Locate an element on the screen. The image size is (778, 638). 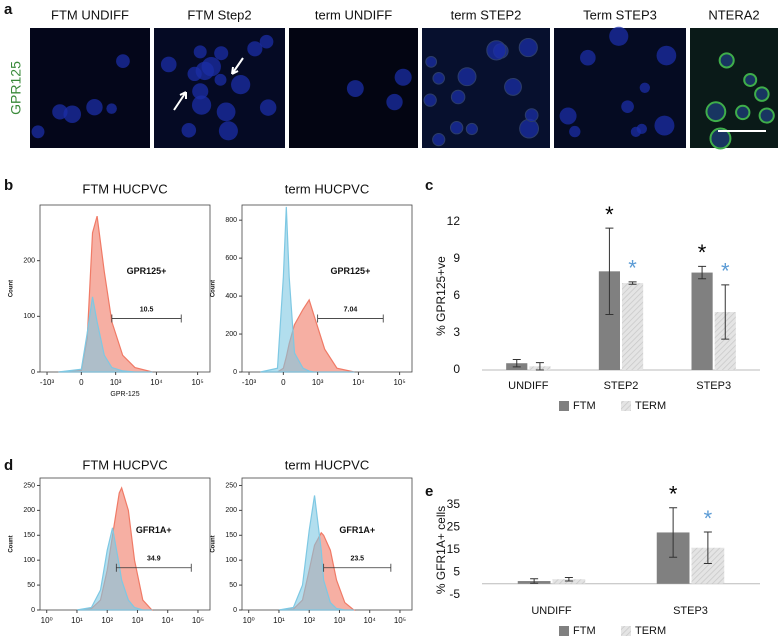
x-tick-label: 10² is located at coordinates (107, 620).